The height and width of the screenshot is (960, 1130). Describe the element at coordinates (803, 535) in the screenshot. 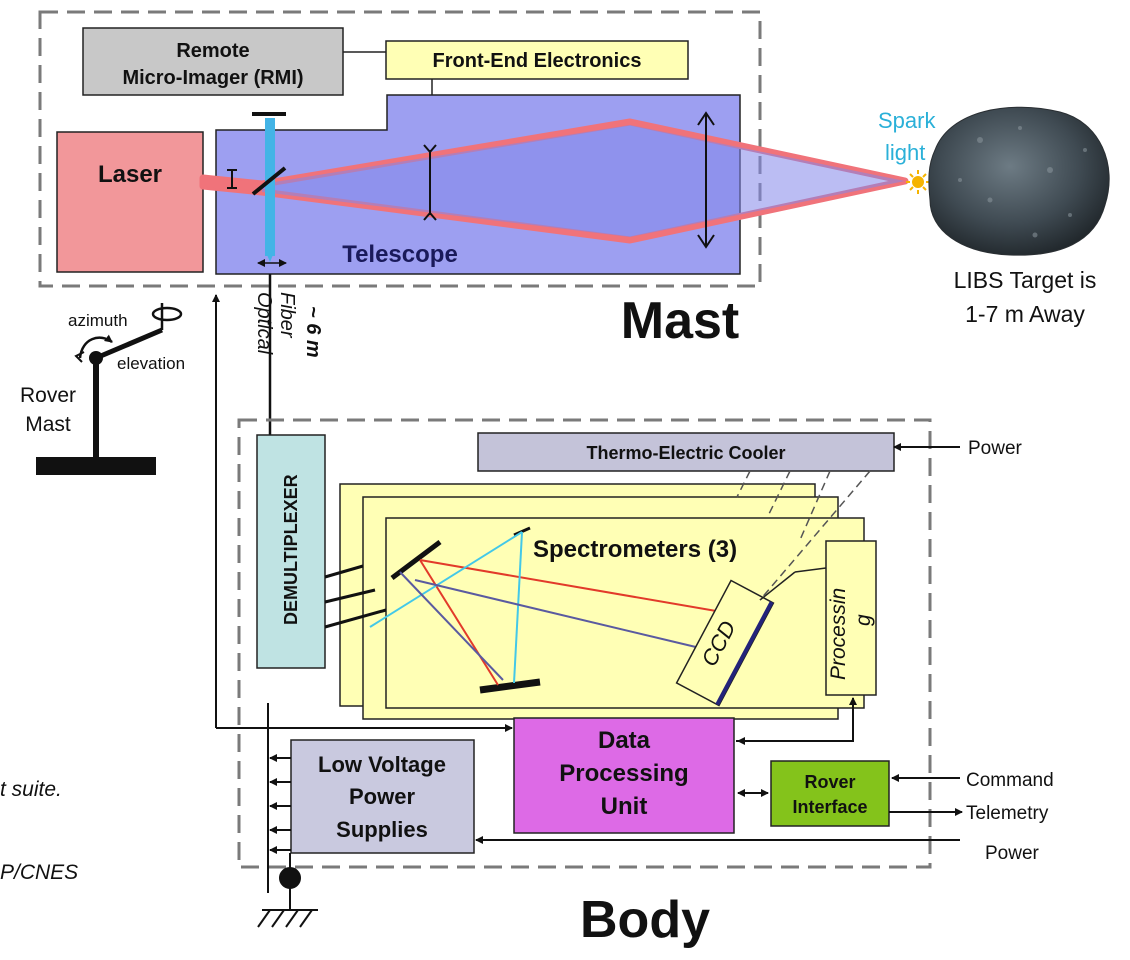

I see `tec-cooling-links` at that location.